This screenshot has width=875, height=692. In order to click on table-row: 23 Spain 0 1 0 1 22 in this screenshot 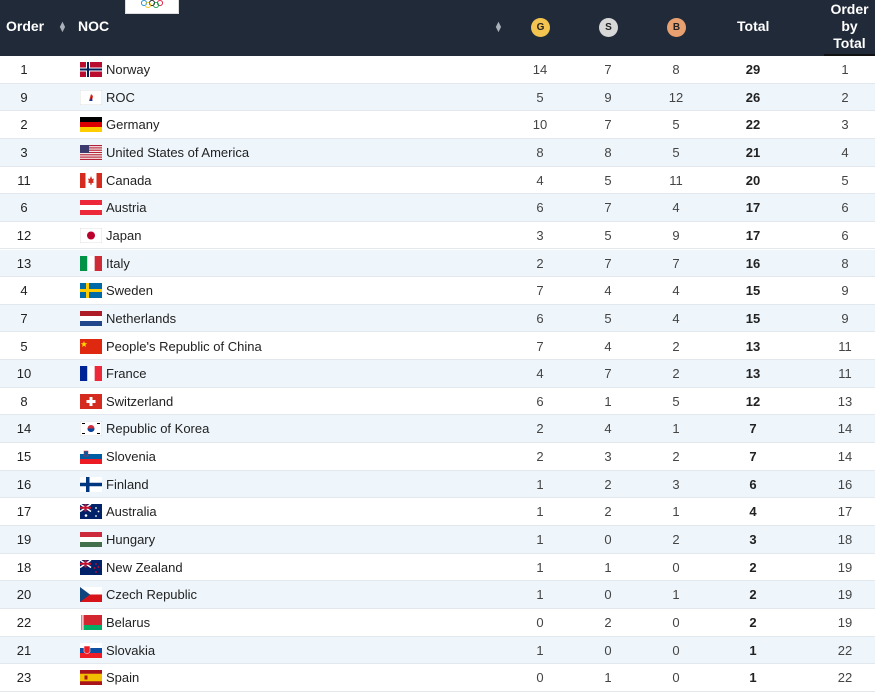, I will do `click(437, 678)`.